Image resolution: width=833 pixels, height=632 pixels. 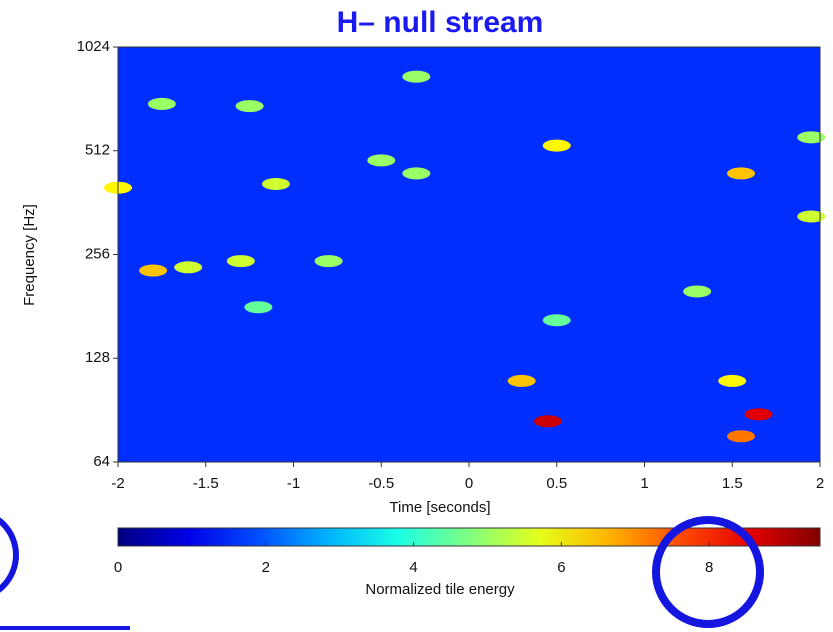 What do you see at coordinates (97, 357) in the screenshot?
I see `y-tick-label: 128` at bounding box center [97, 357].